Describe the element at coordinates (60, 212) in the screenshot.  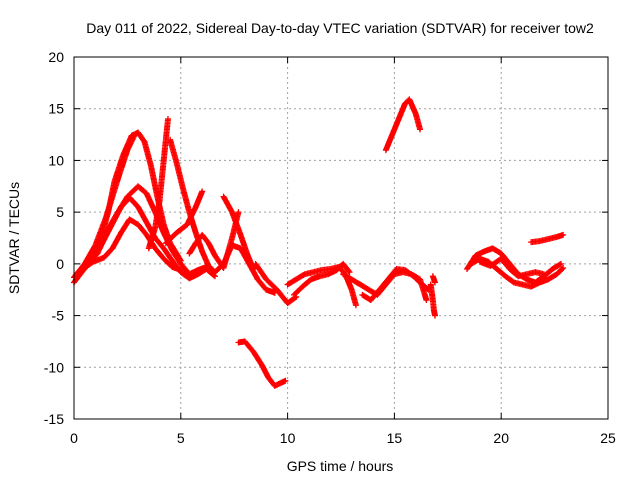
I see `y-tick-label: 5` at that location.